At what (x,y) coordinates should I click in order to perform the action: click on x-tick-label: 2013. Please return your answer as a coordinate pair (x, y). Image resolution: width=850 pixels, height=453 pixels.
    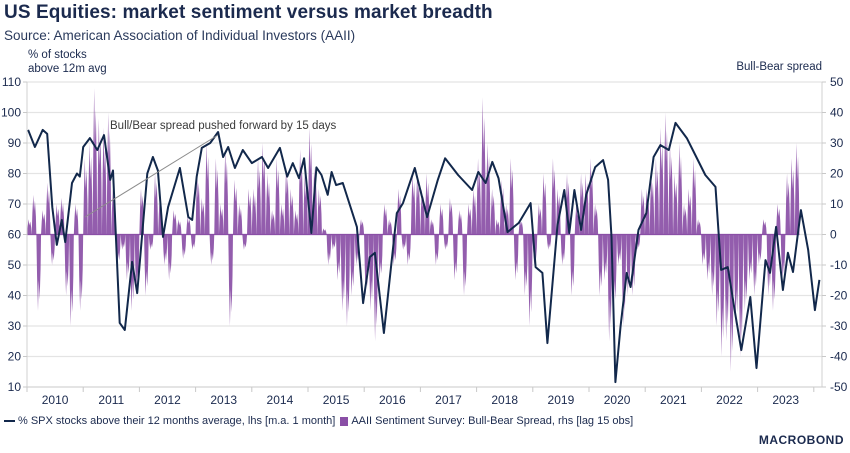
    Looking at the image, I should click on (223, 400).